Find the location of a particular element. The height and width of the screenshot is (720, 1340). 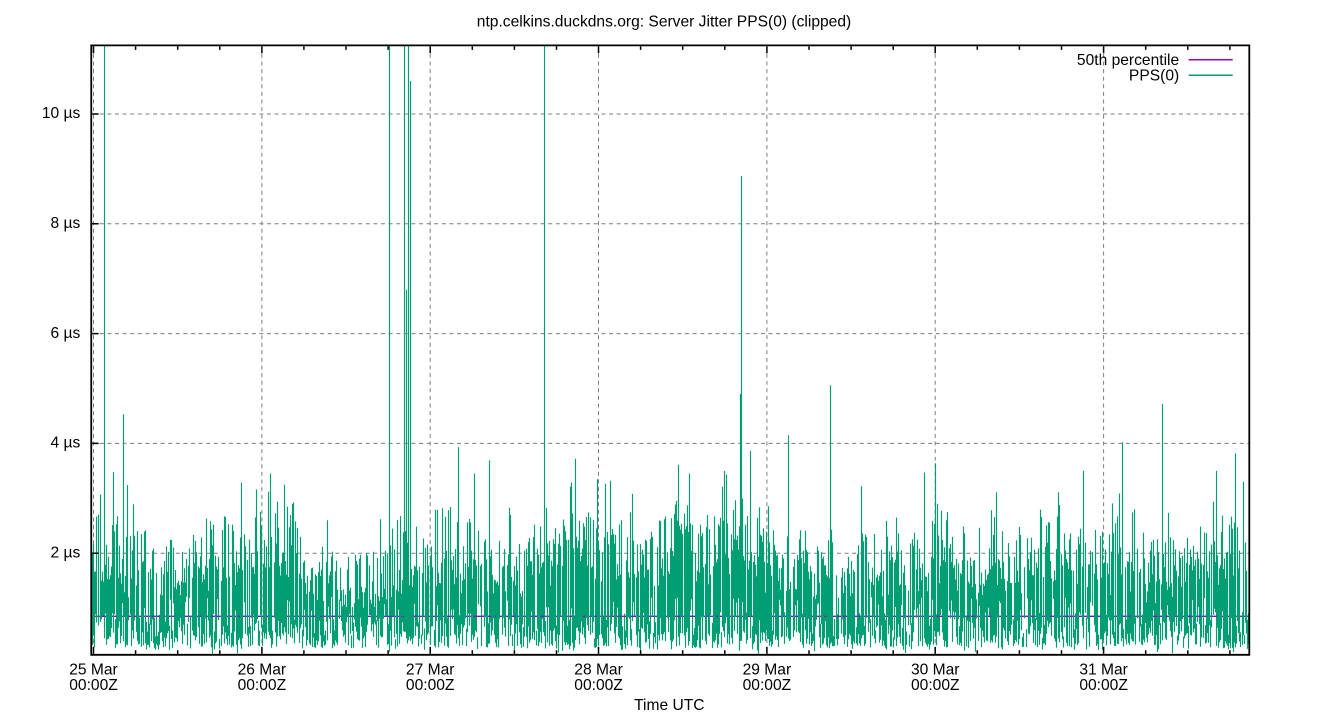

svg-text: 31 Mar is located at coordinates (1103, 669).